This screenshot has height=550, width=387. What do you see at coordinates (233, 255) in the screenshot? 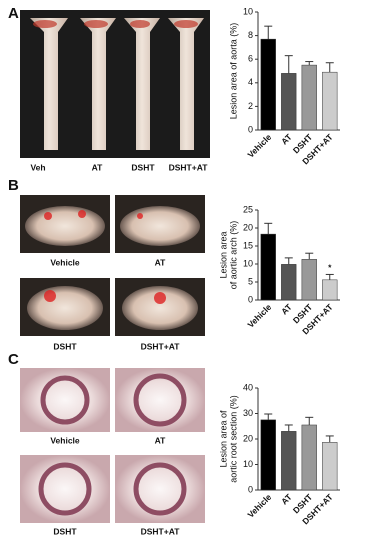
I see `y-axis-label: of aortic arch (%)` at bounding box center [233, 255].